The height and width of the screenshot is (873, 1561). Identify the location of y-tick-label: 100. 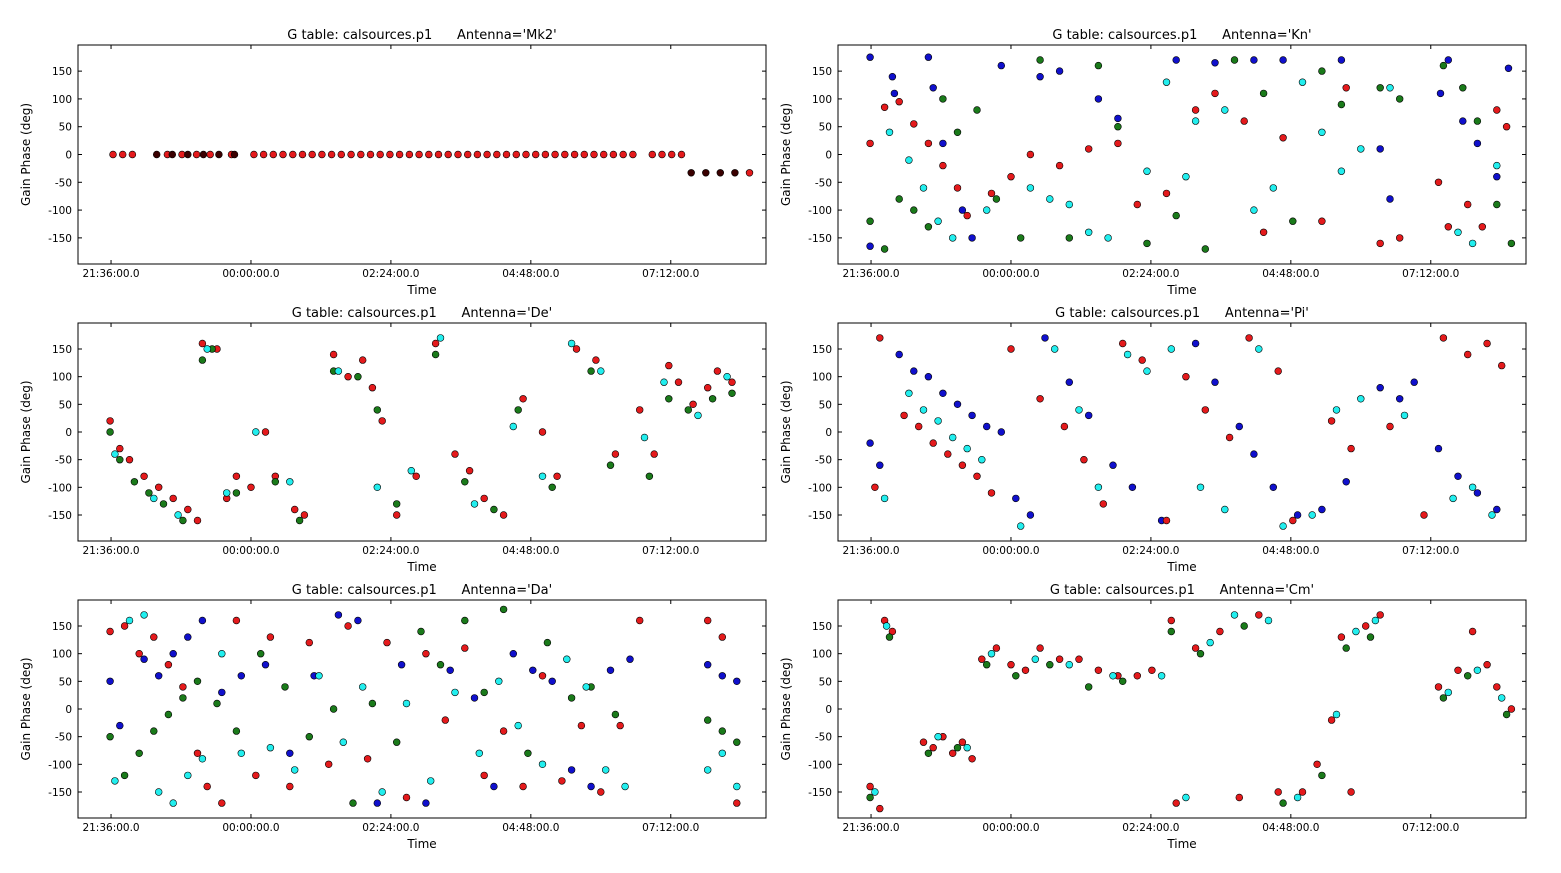
(62, 378).